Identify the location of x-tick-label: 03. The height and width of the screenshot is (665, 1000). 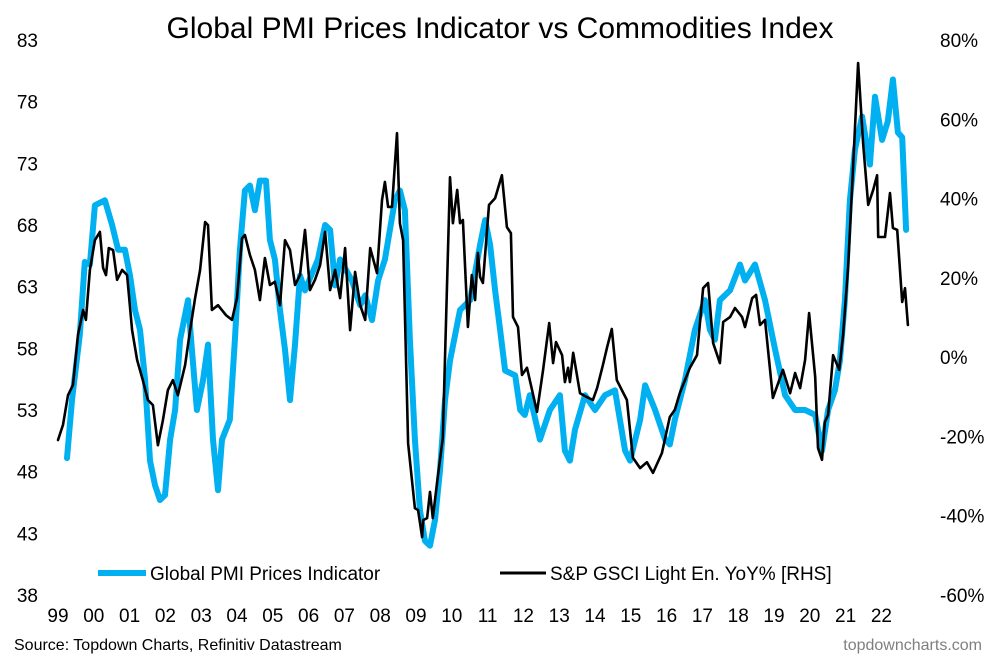
(201, 616).